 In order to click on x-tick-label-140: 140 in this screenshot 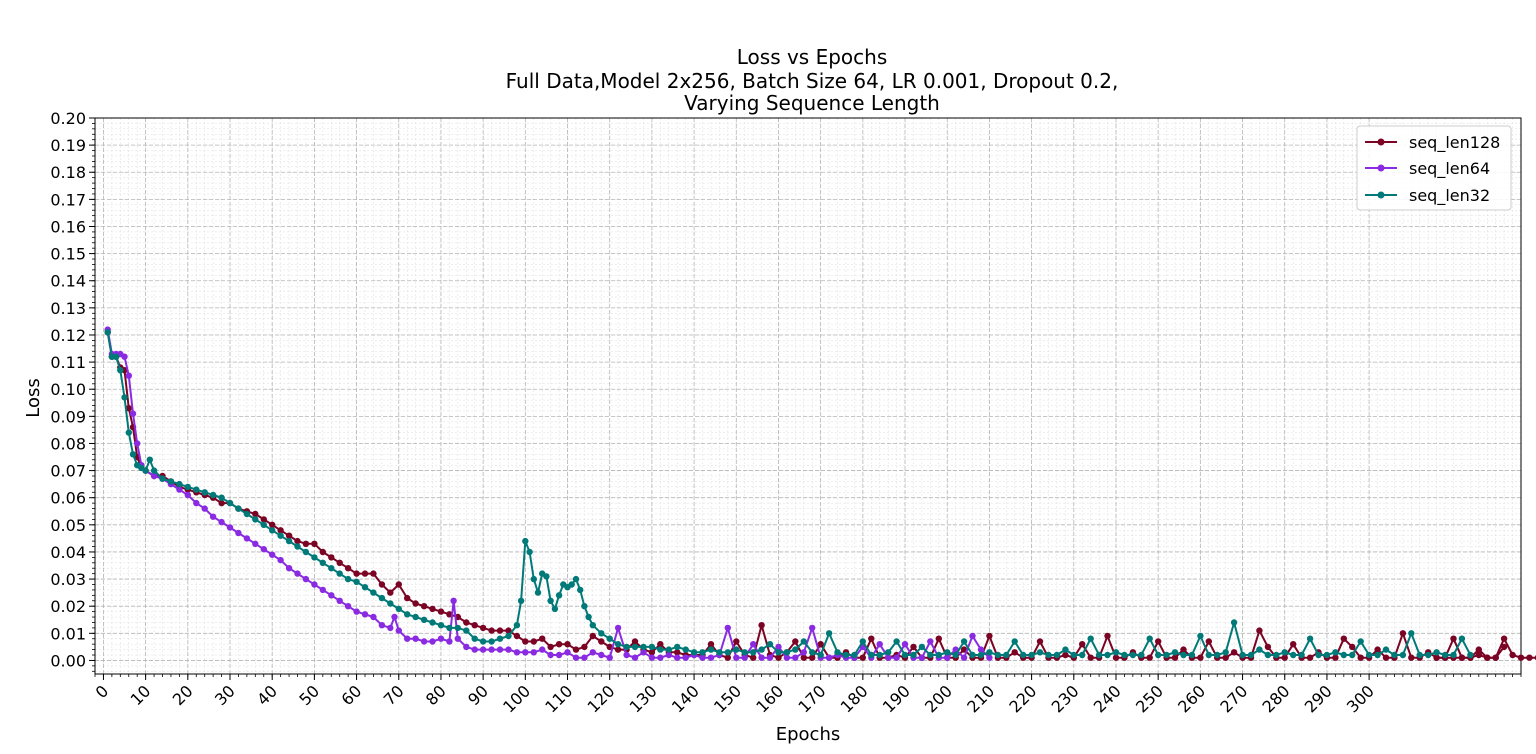, I will do `click(685, 698)`.